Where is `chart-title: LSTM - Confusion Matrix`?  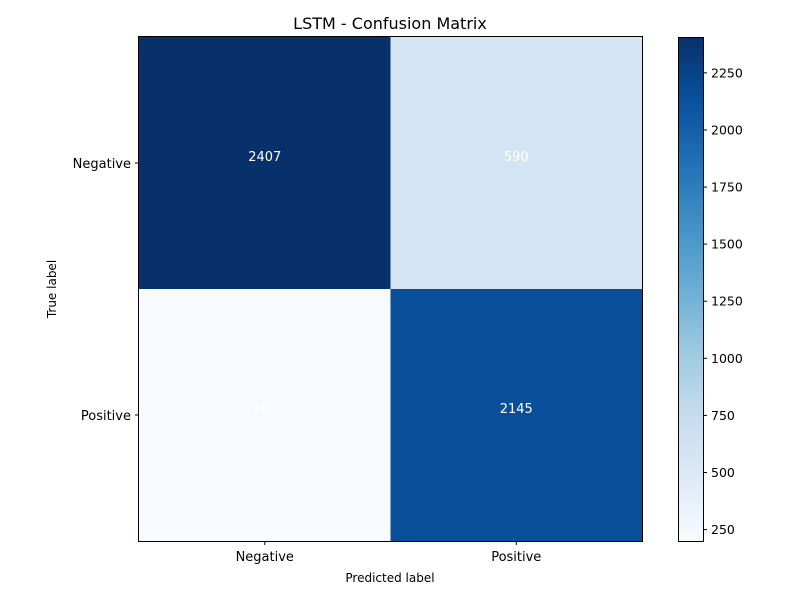
chart-title: LSTM - Confusion Matrix is located at coordinates (390, 23).